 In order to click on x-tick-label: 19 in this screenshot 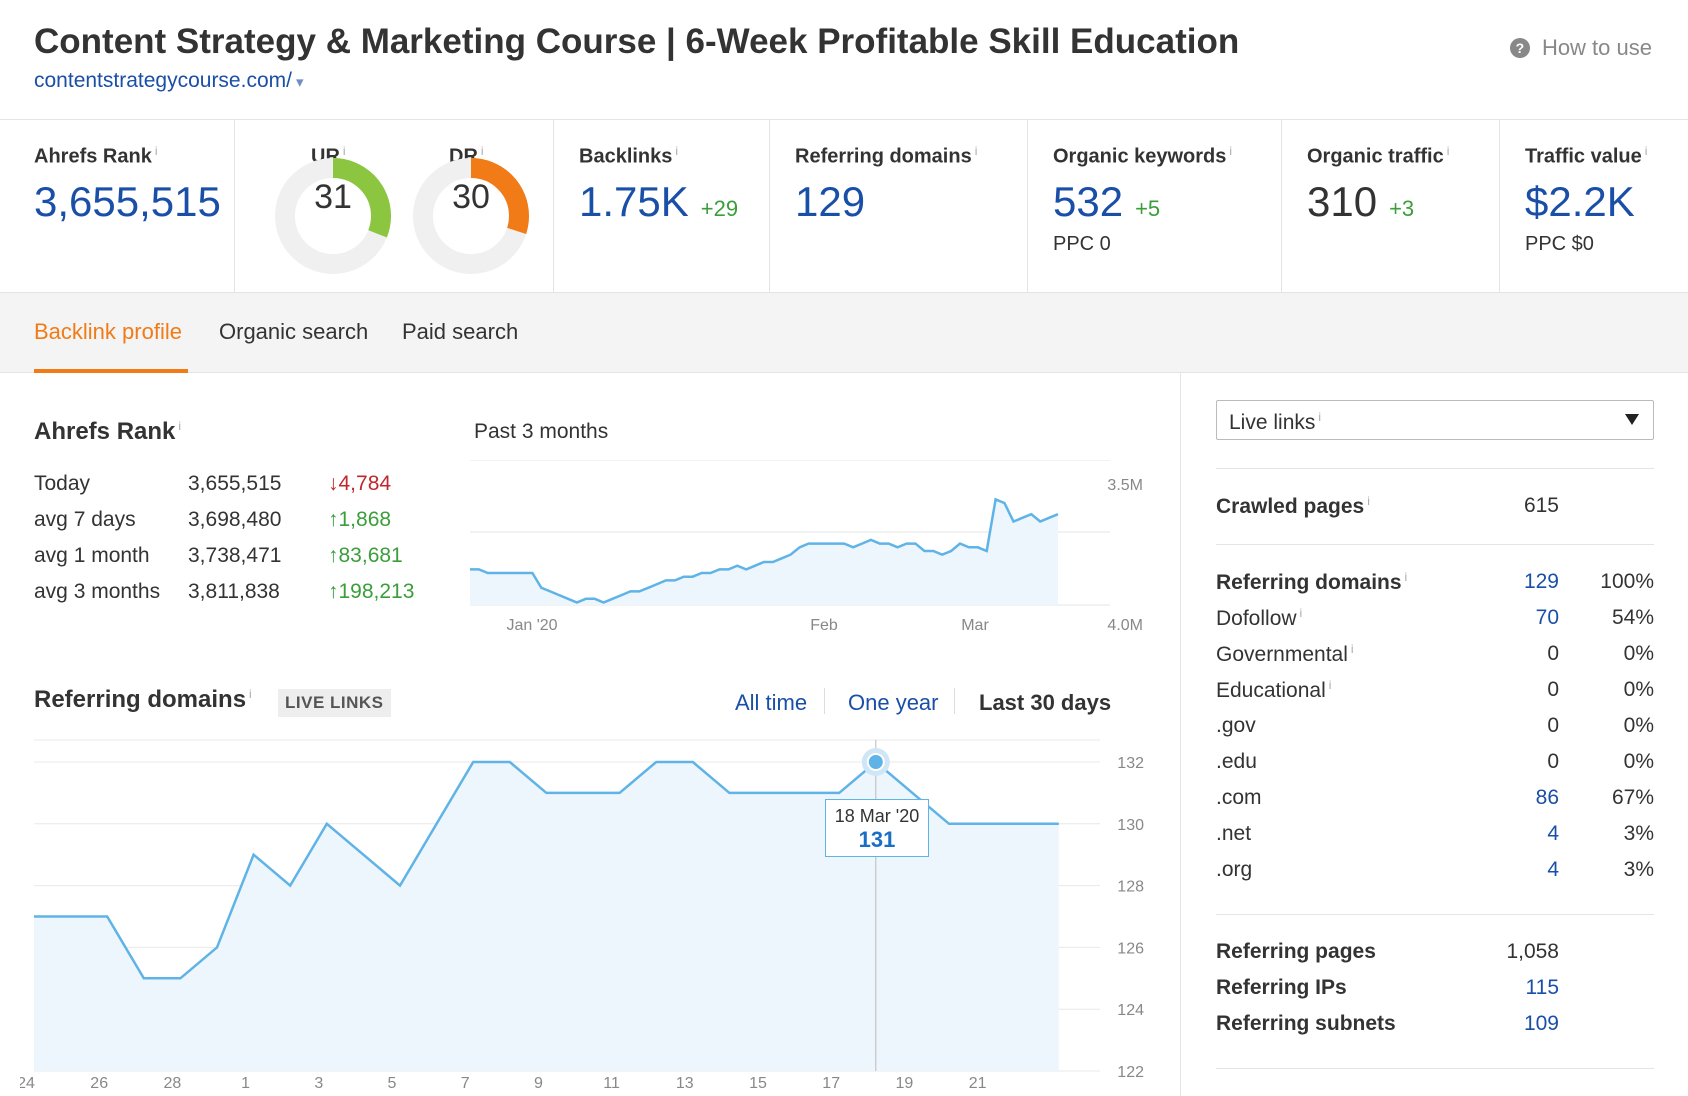, I will do `click(905, 1083)`.